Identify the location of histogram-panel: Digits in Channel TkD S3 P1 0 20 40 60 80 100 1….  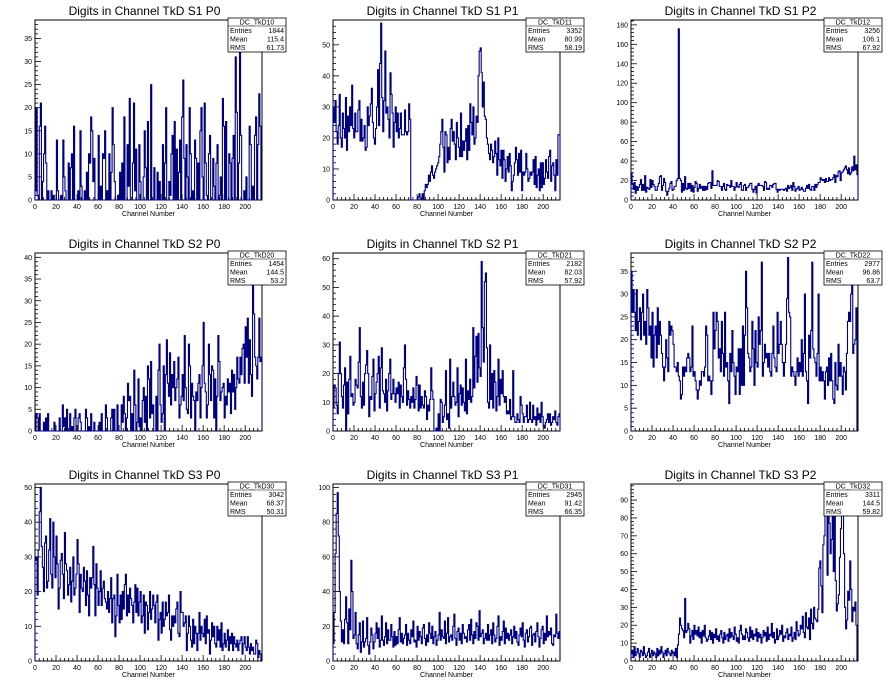
(451, 573).